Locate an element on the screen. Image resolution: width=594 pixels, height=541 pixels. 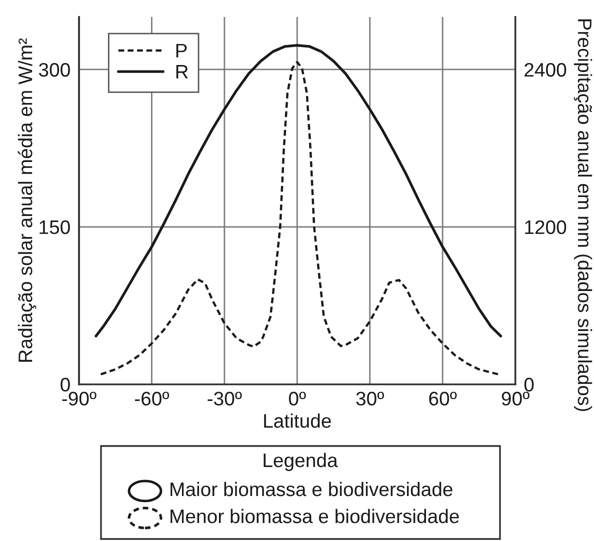
y-tick-label: 0 is located at coordinates (65, 385).